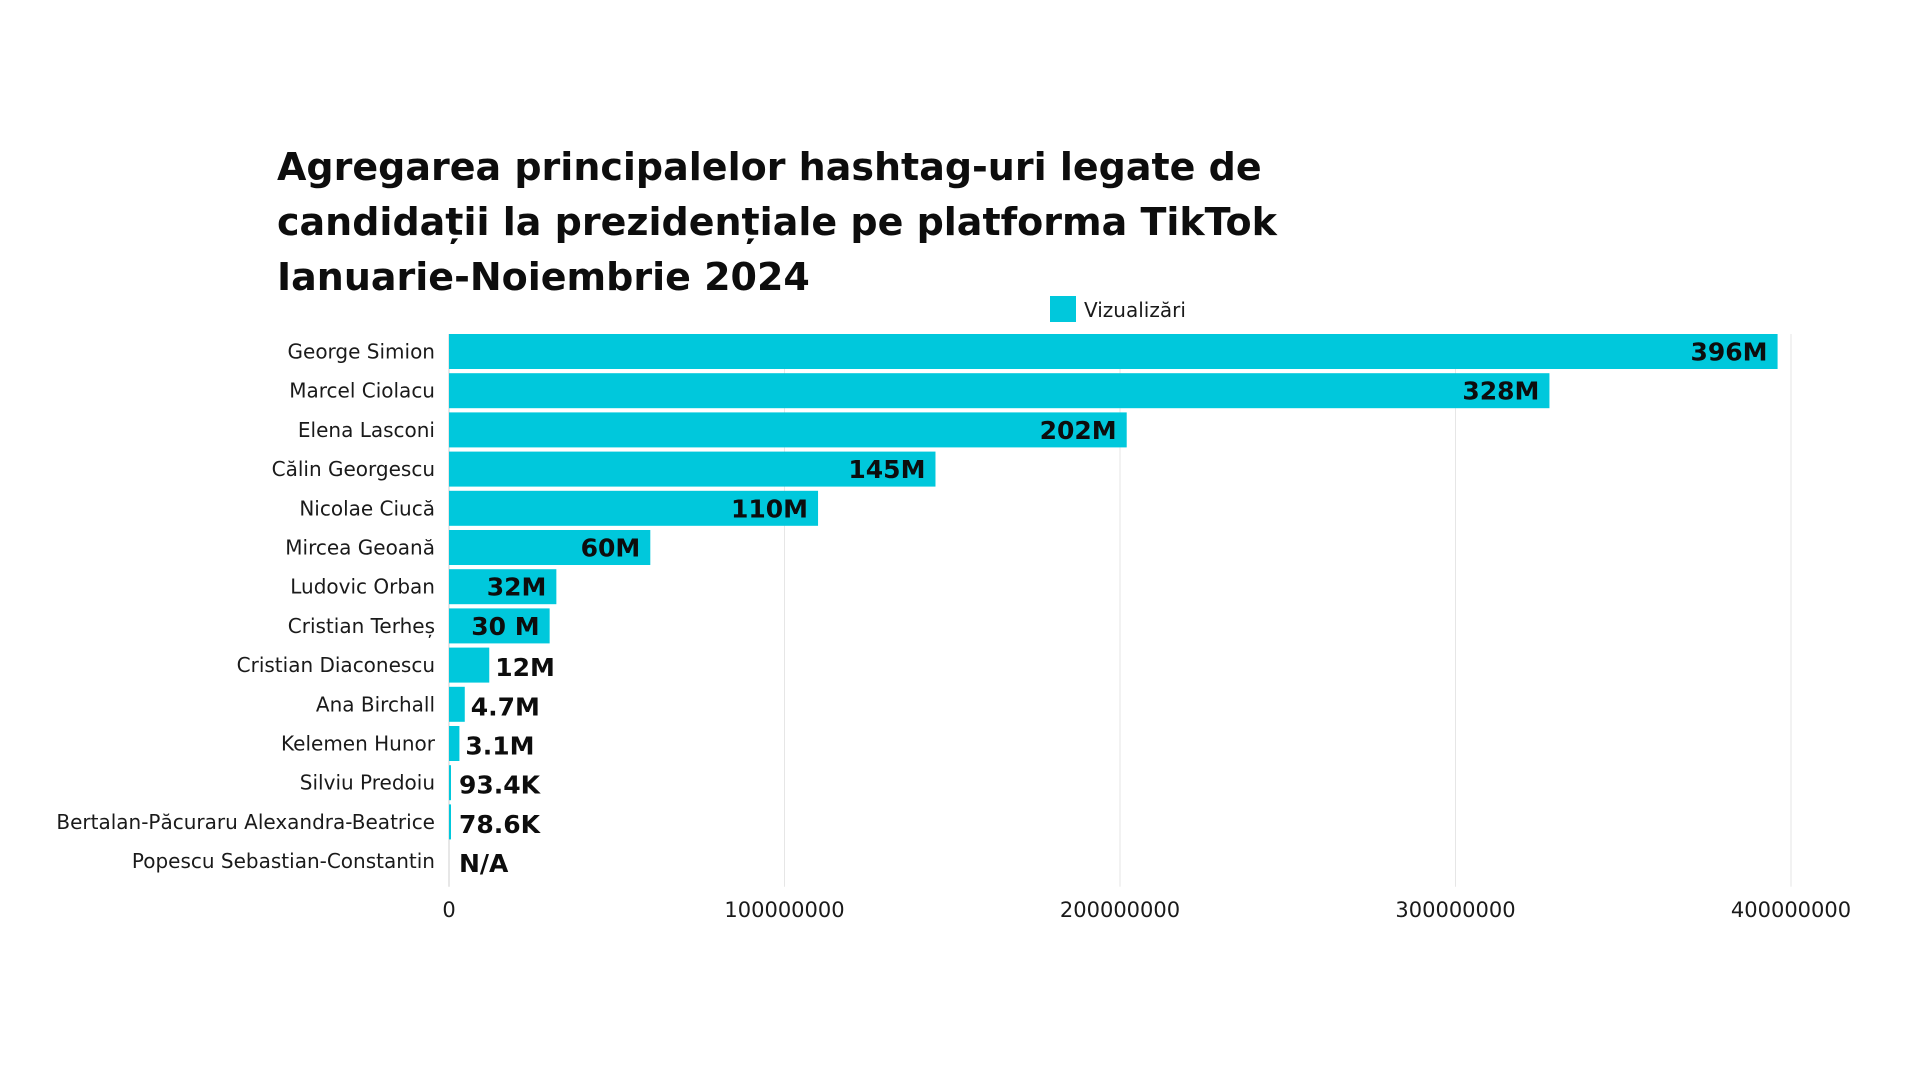  I want to click on category-label: Cristian Terheș, so click(361, 626).